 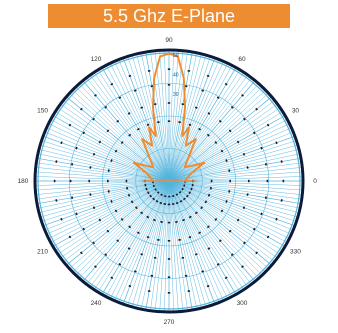 I want to click on angle-label: 90, so click(x=169, y=40).